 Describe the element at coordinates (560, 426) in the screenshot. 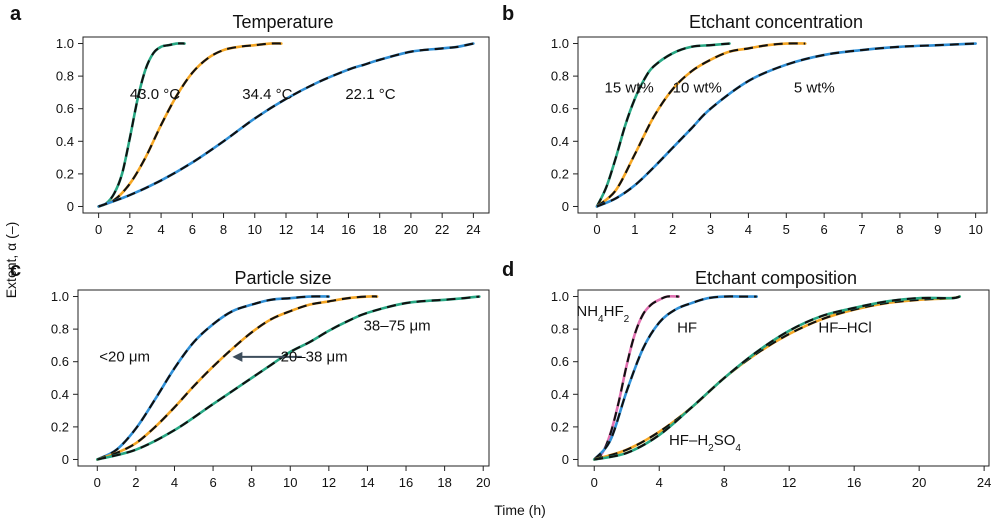

I see `y-tick-label-d-1: 0.2` at that location.